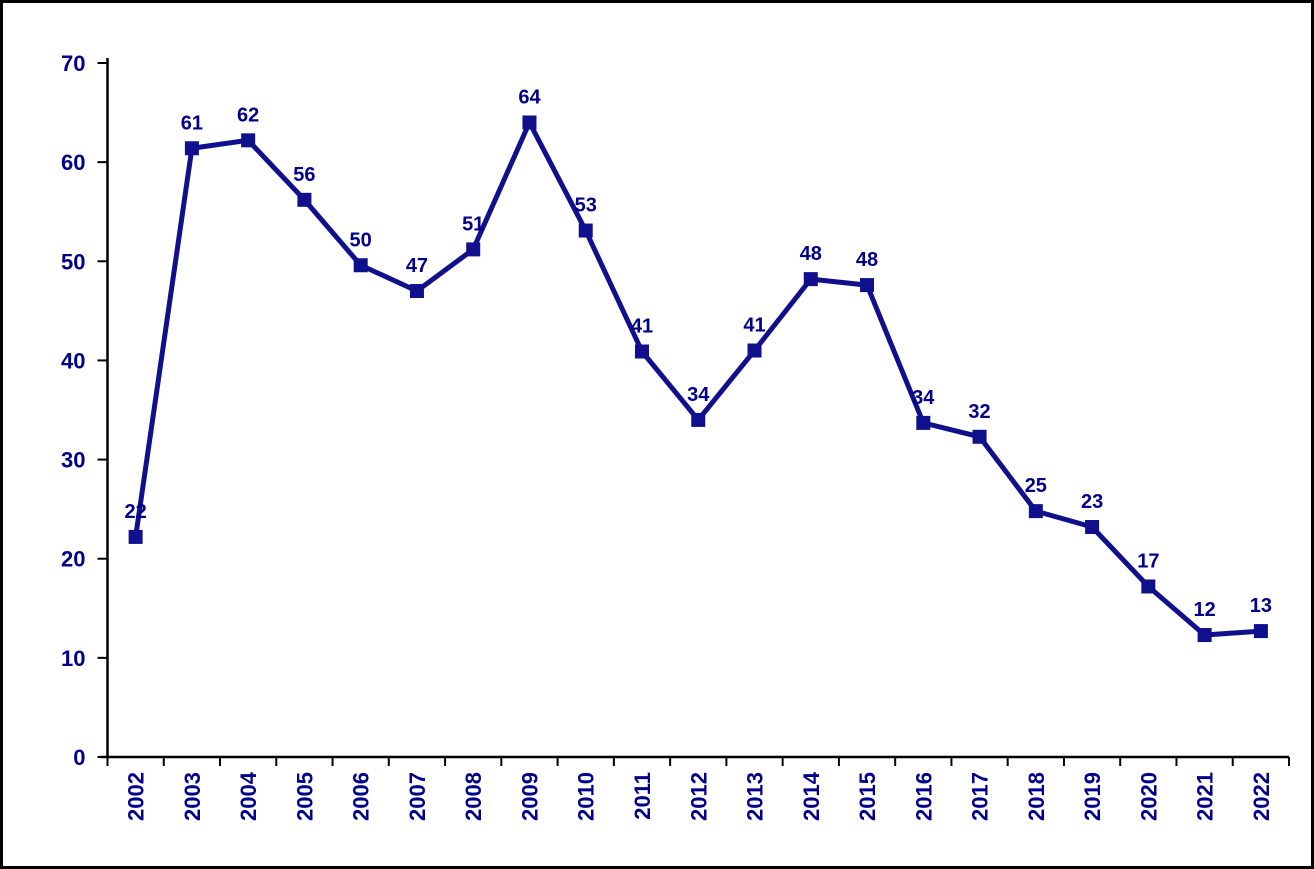 This screenshot has height=869, width=1314. Describe the element at coordinates (1261, 606) in the screenshot. I see `data-point-label: 13` at that location.